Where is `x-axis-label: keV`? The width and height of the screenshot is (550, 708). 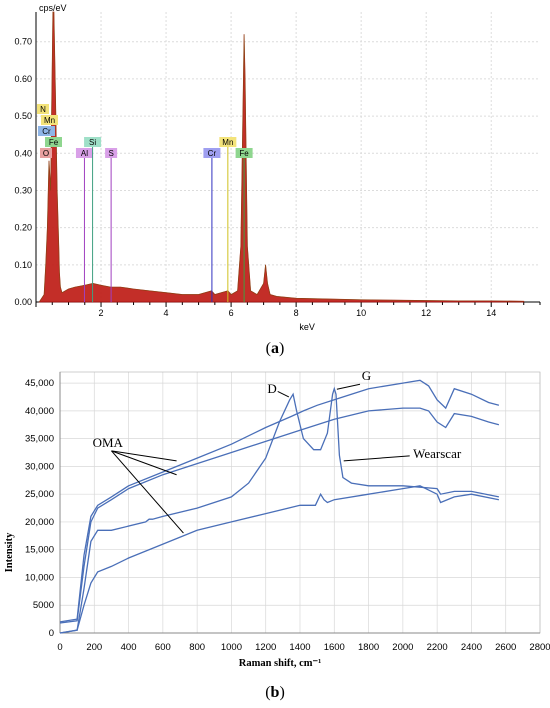
x-axis-label: keV is located at coordinates (307, 327).